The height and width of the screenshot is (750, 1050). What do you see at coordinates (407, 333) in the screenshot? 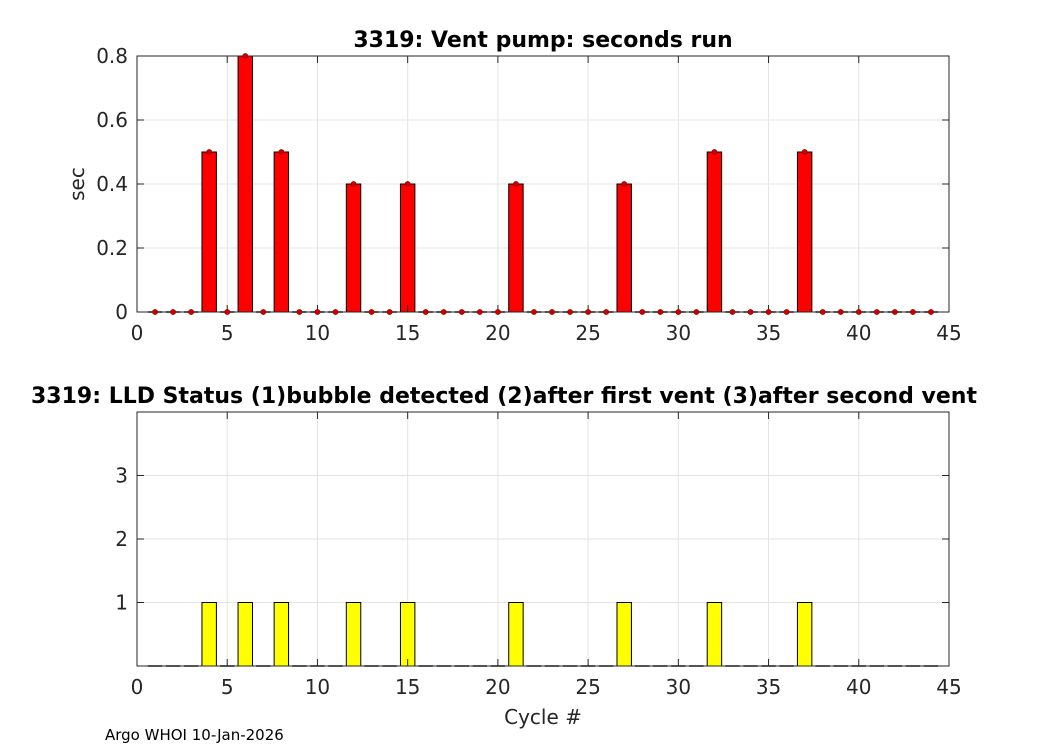
I see `vent-x-tick-label: 15` at bounding box center [407, 333].